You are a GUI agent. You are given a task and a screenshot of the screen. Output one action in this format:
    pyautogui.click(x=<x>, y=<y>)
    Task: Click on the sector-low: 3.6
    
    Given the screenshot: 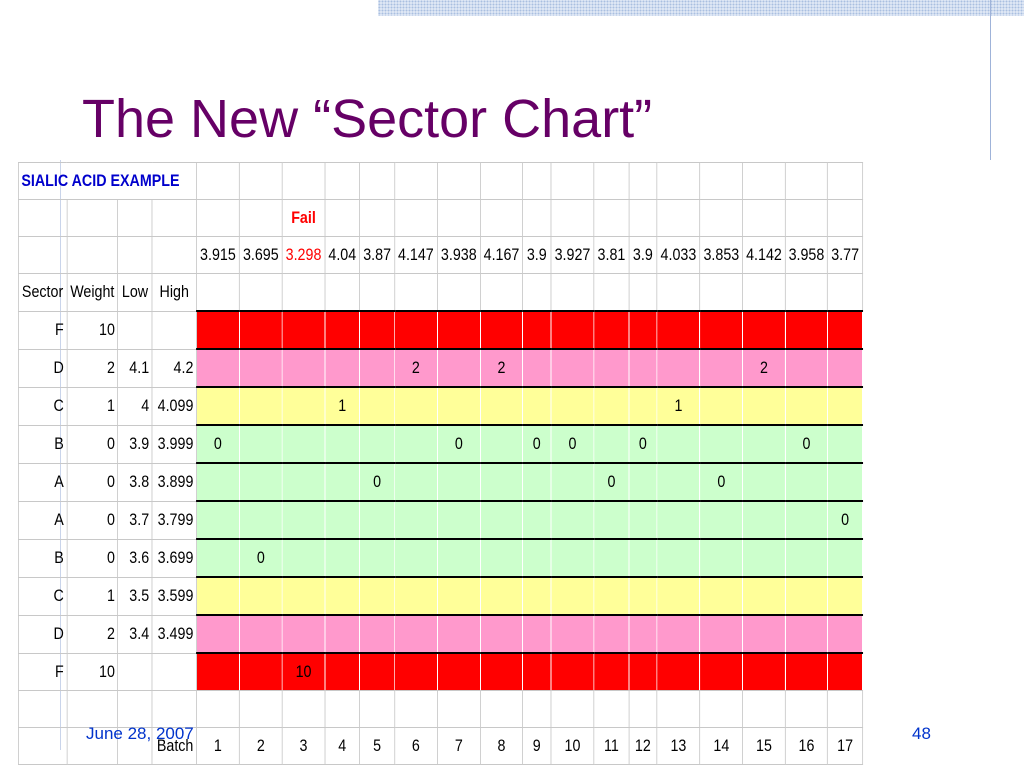 What is the action you would take?
    pyautogui.click(x=135, y=558)
    